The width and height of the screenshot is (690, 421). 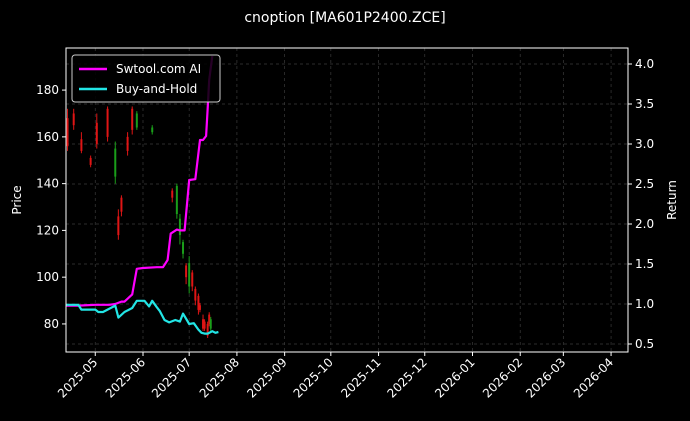 What do you see at coordinates (644, 344) in the screenshot?
I see `y2-tick-label-0: 0.5` at bounding box center [644, 344].